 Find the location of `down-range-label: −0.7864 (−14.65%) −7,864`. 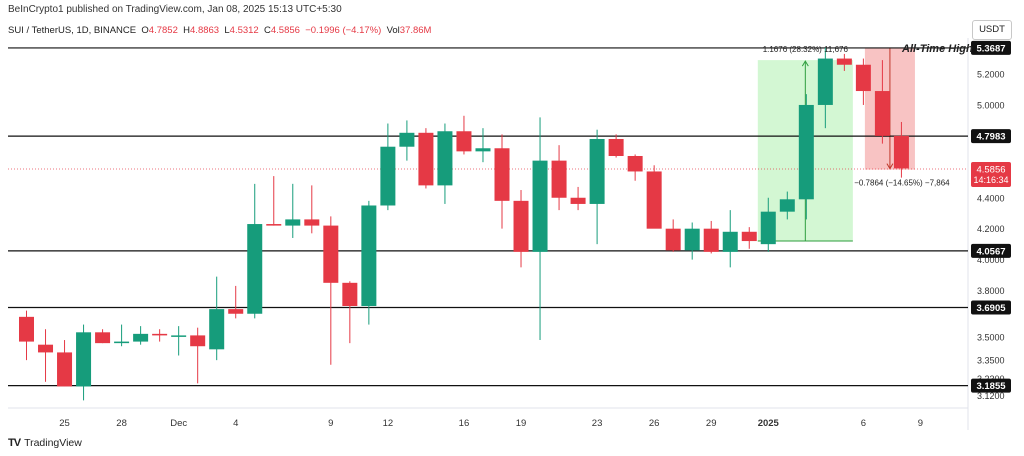

down-range-label: −0.7864 (−14.65%) −7,864 is located at coordinates (902, 183).